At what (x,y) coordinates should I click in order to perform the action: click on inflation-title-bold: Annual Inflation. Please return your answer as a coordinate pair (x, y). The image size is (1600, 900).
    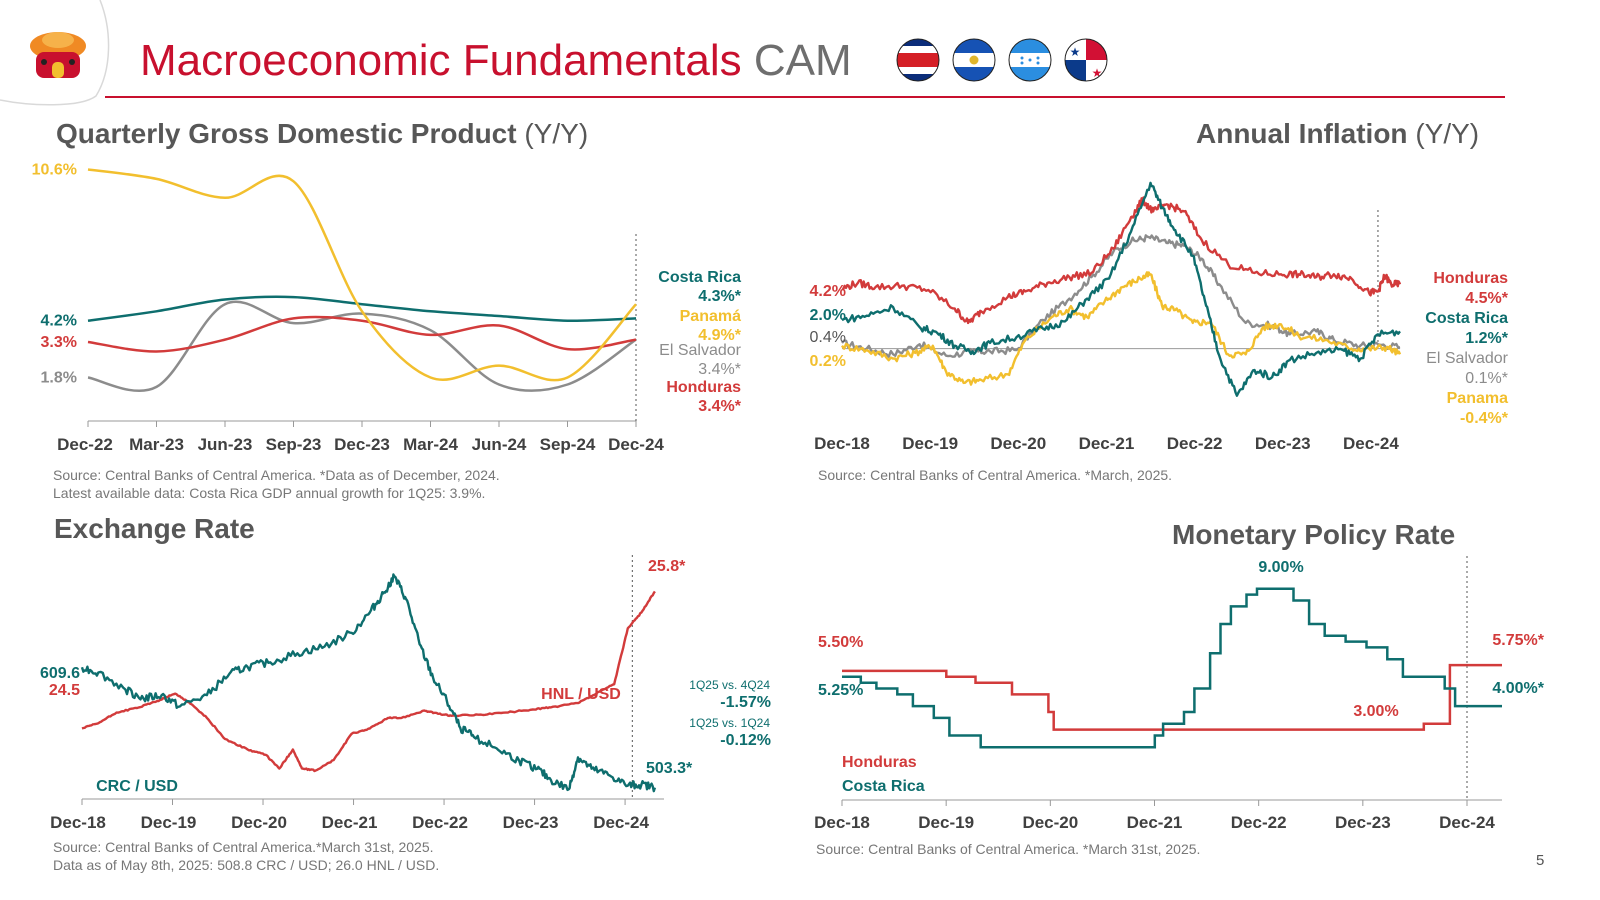
    Looking at the image, I should click on (1302, 133).